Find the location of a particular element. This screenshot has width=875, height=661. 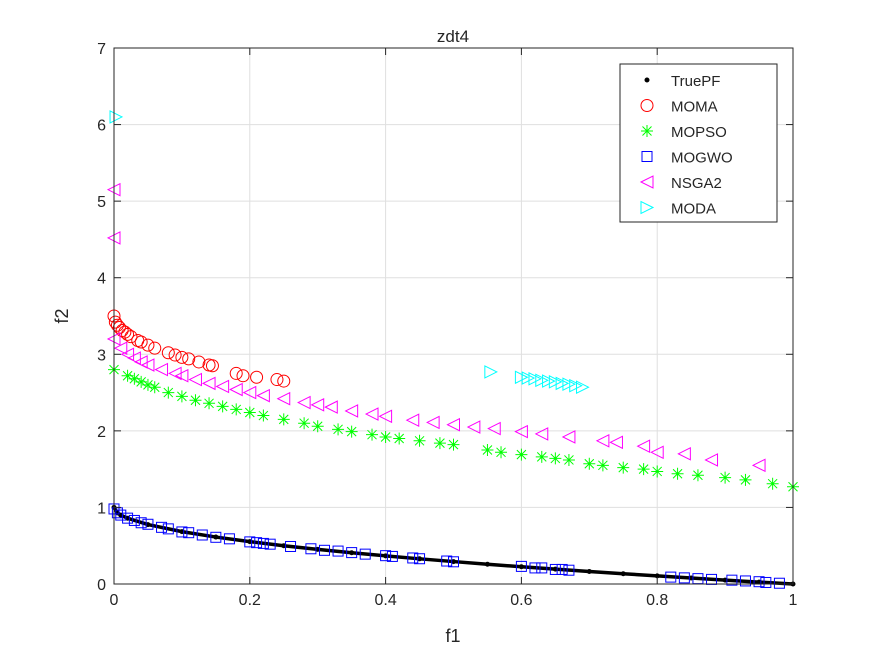

series-mogwo is located at coordinates (446, 546).